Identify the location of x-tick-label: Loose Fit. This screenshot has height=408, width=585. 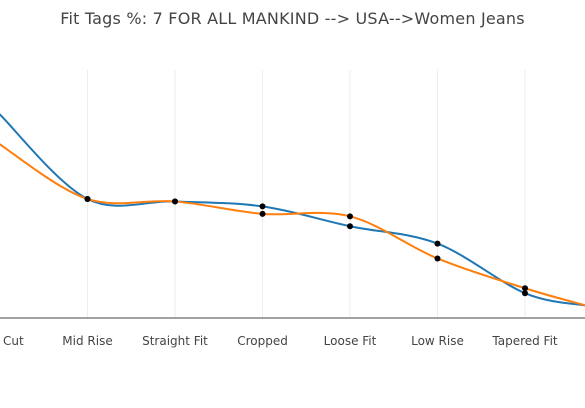
(350, 341).